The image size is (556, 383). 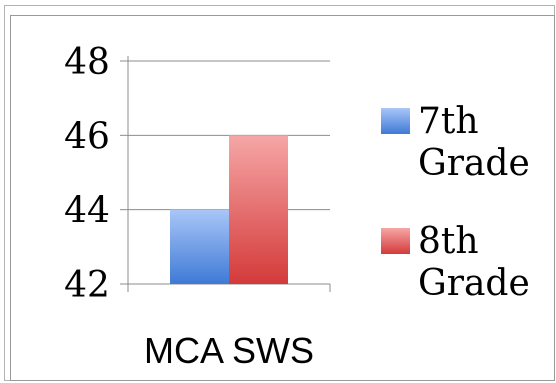 What do you see at coordinates (87, 62) in the screenshot?
I see `y-tick-label: 48` at bounding box center [87, 62].